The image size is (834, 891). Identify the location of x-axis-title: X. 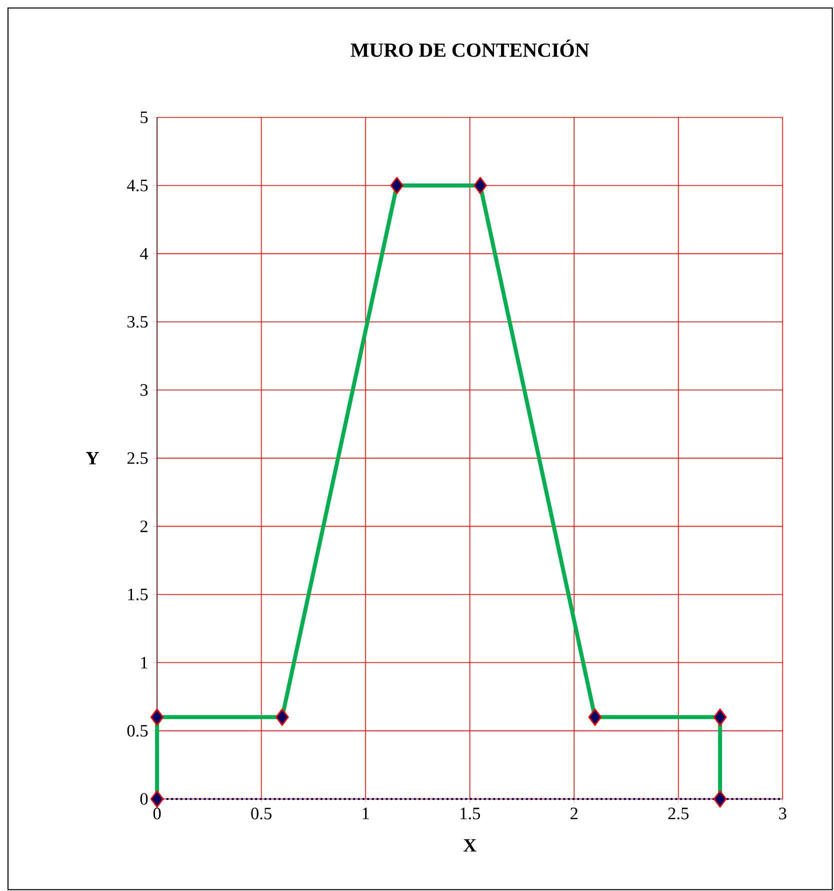
(470, 845).